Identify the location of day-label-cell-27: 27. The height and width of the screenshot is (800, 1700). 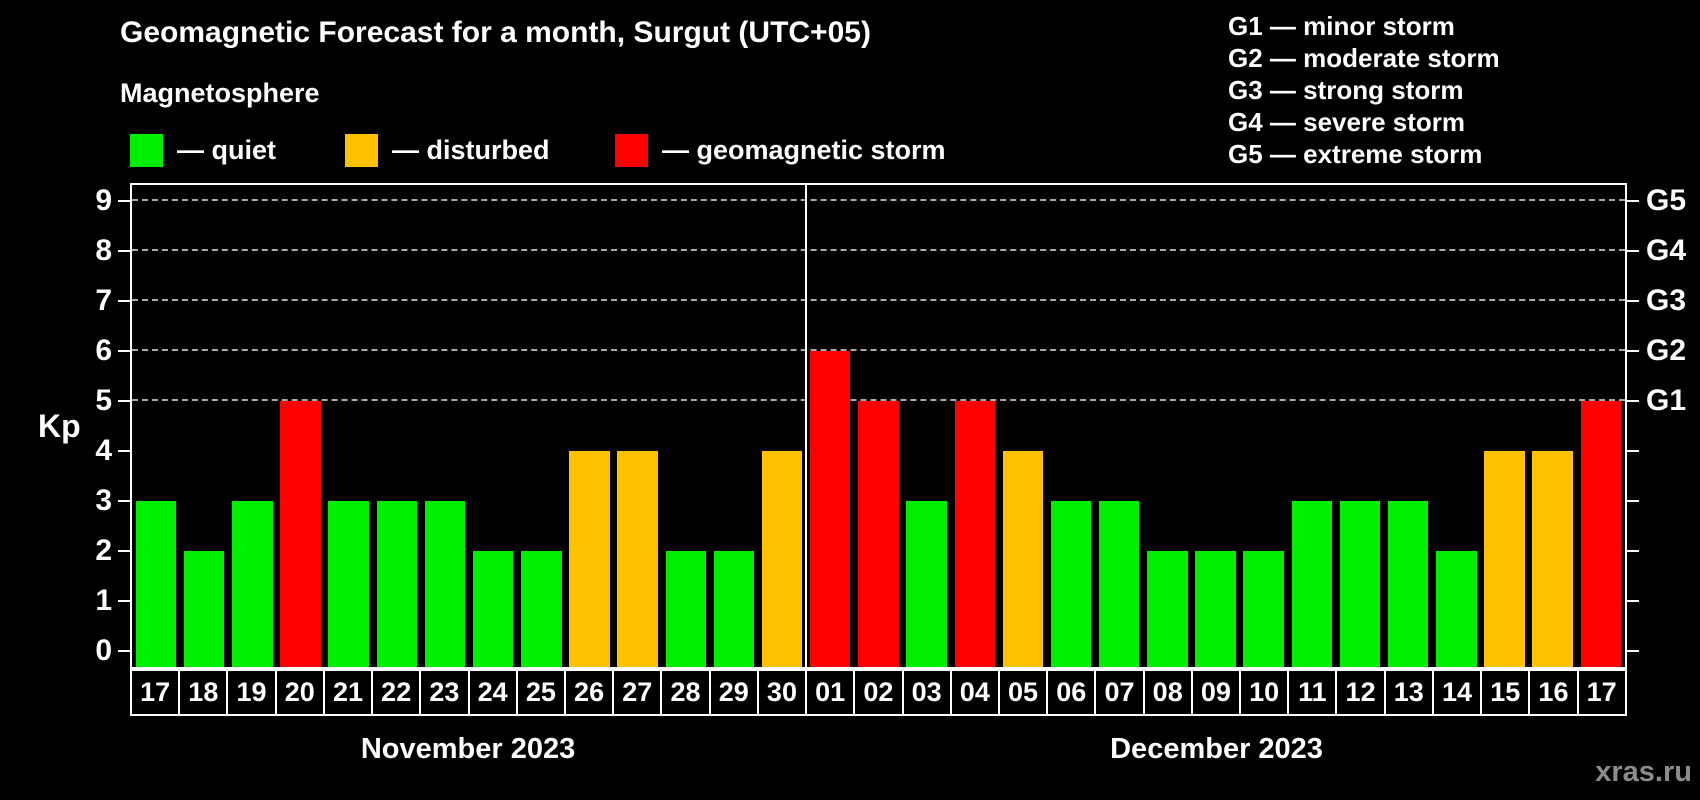
(637, 692).